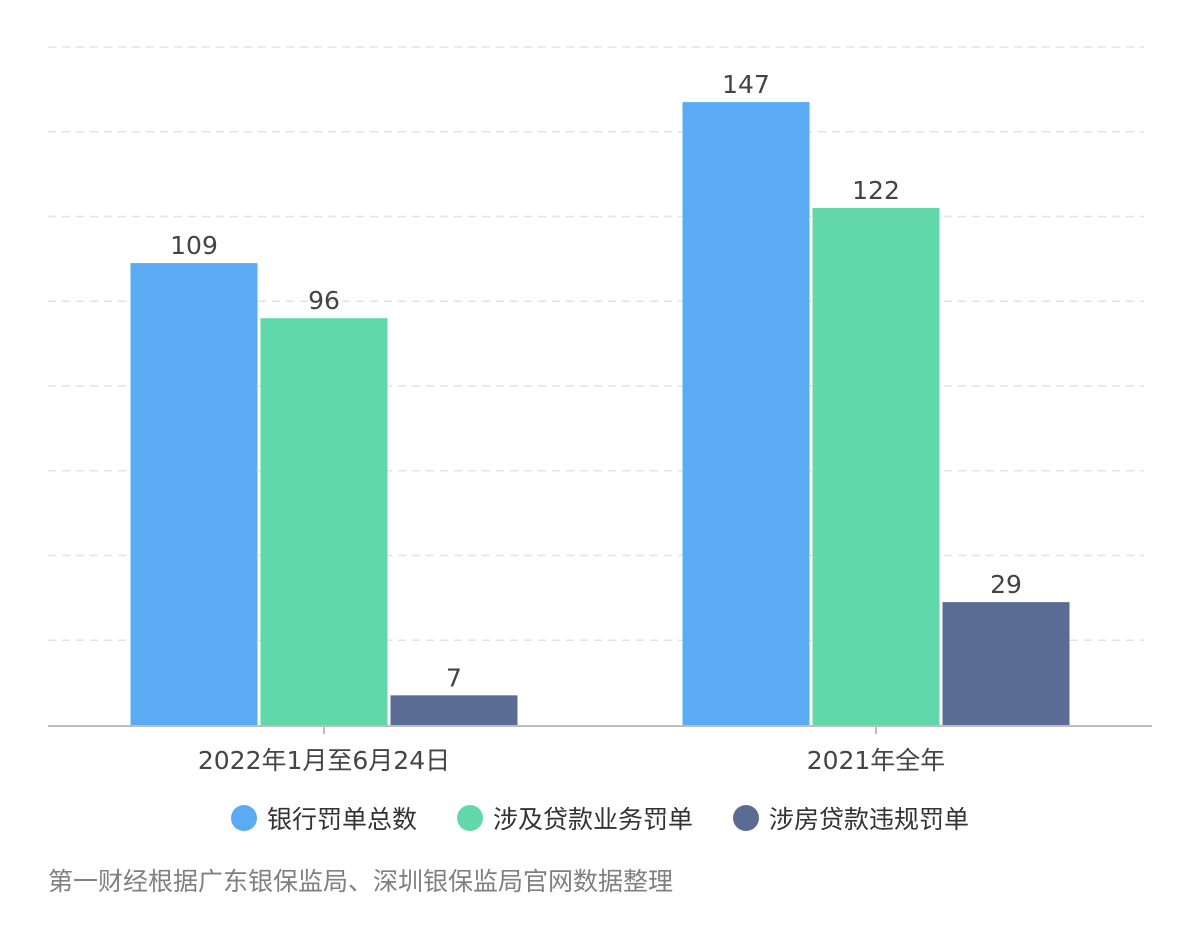 The image size is (1200, 940). I want to click on x-tick-label: 2021年全年, so click(876, 760).